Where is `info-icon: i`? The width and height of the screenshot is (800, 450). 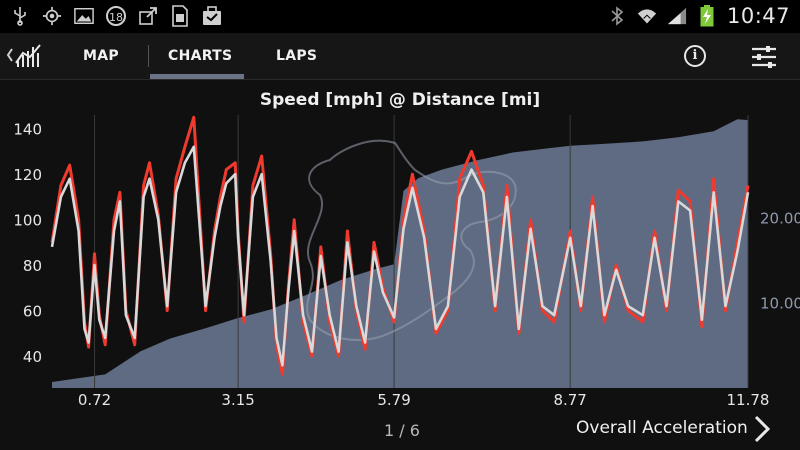 info-icon: i is located at coordinates (695, 55).